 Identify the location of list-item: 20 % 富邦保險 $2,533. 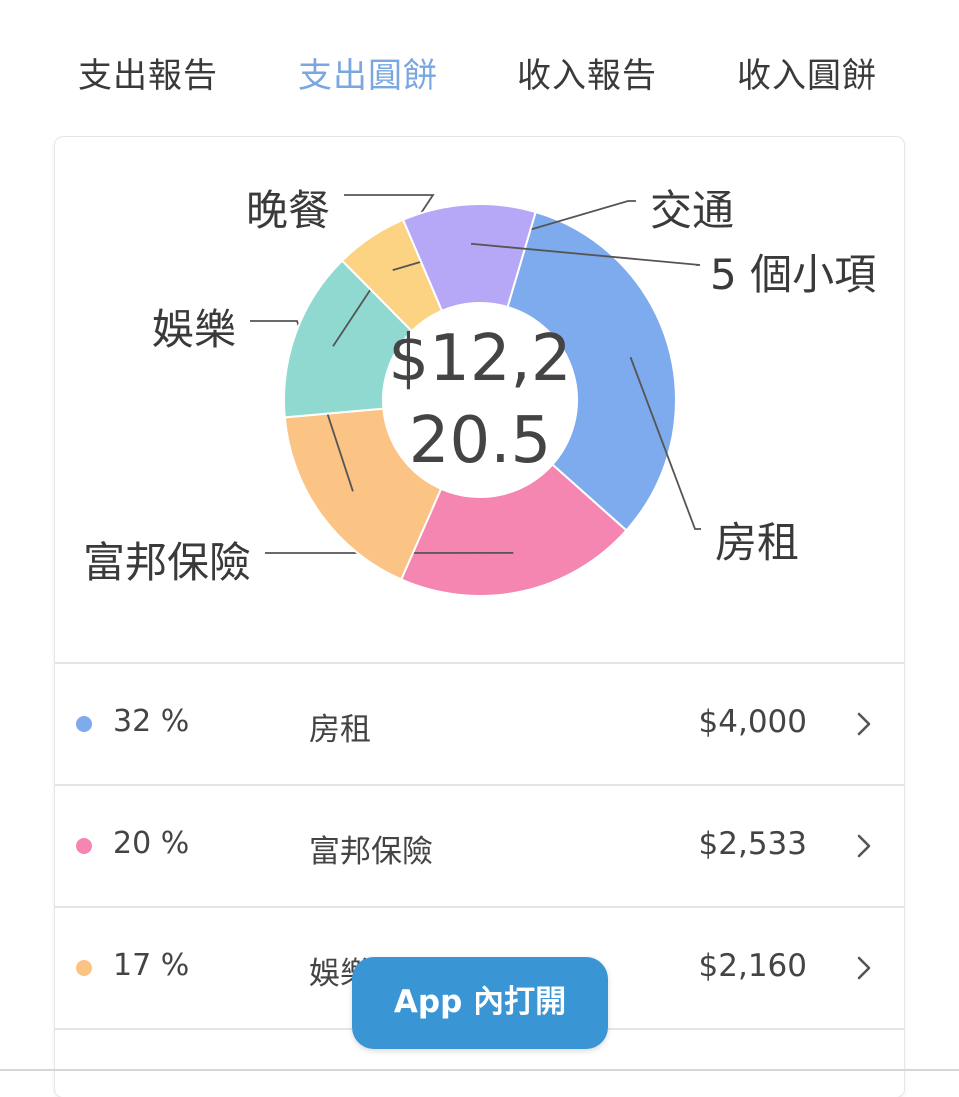
(479, 846).